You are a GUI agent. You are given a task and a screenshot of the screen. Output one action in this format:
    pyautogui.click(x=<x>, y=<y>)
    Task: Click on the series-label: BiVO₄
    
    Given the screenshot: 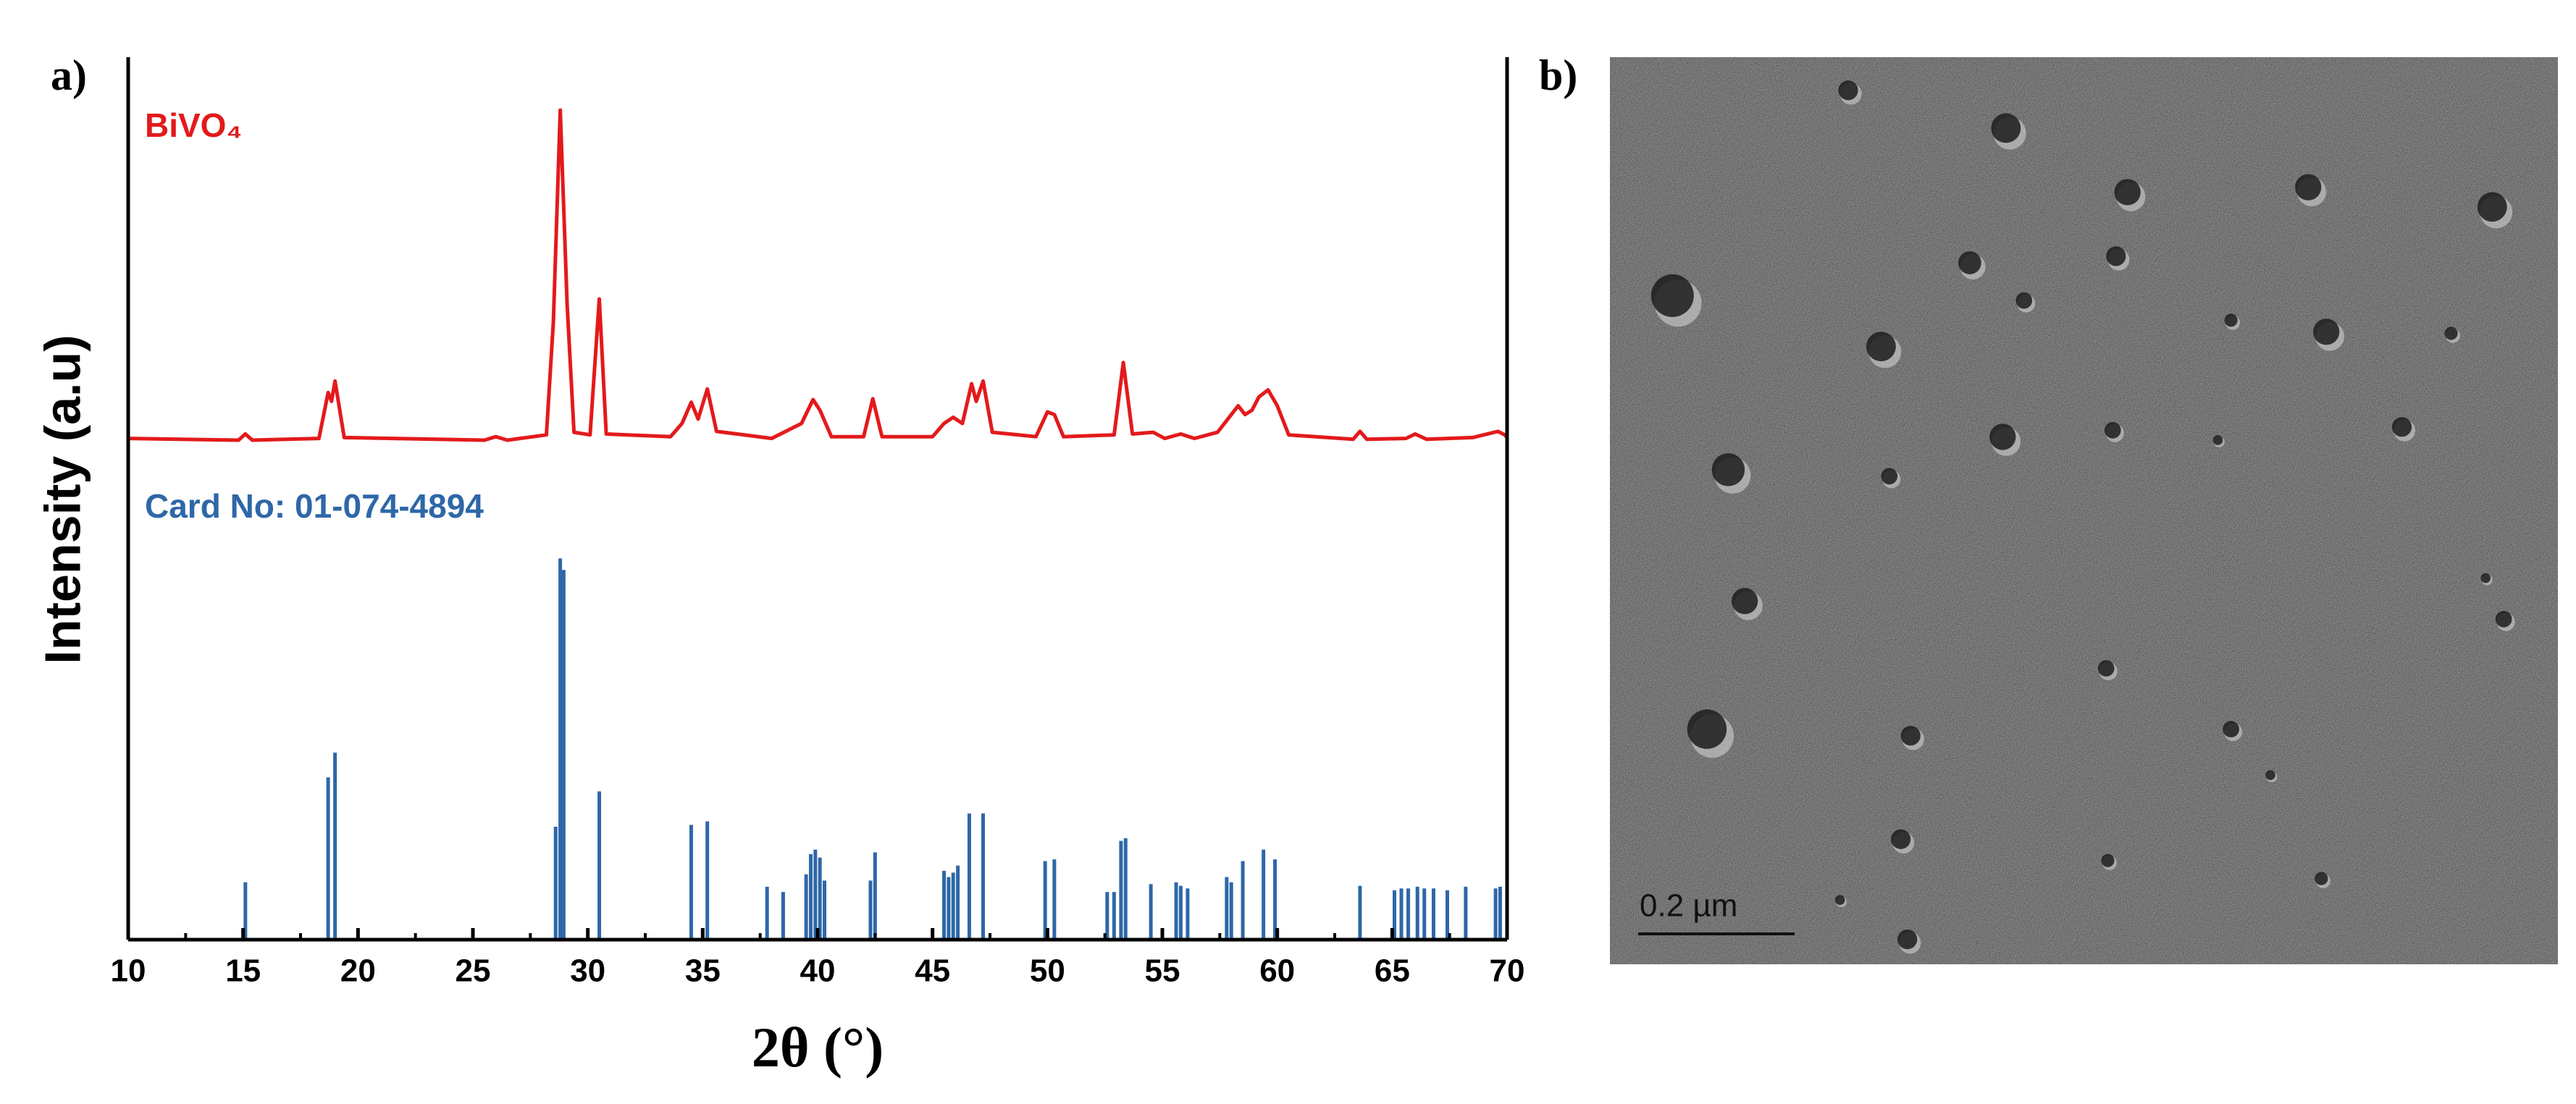 What is the action you would take?
    pyautogui.click(x=193, y=125)
    